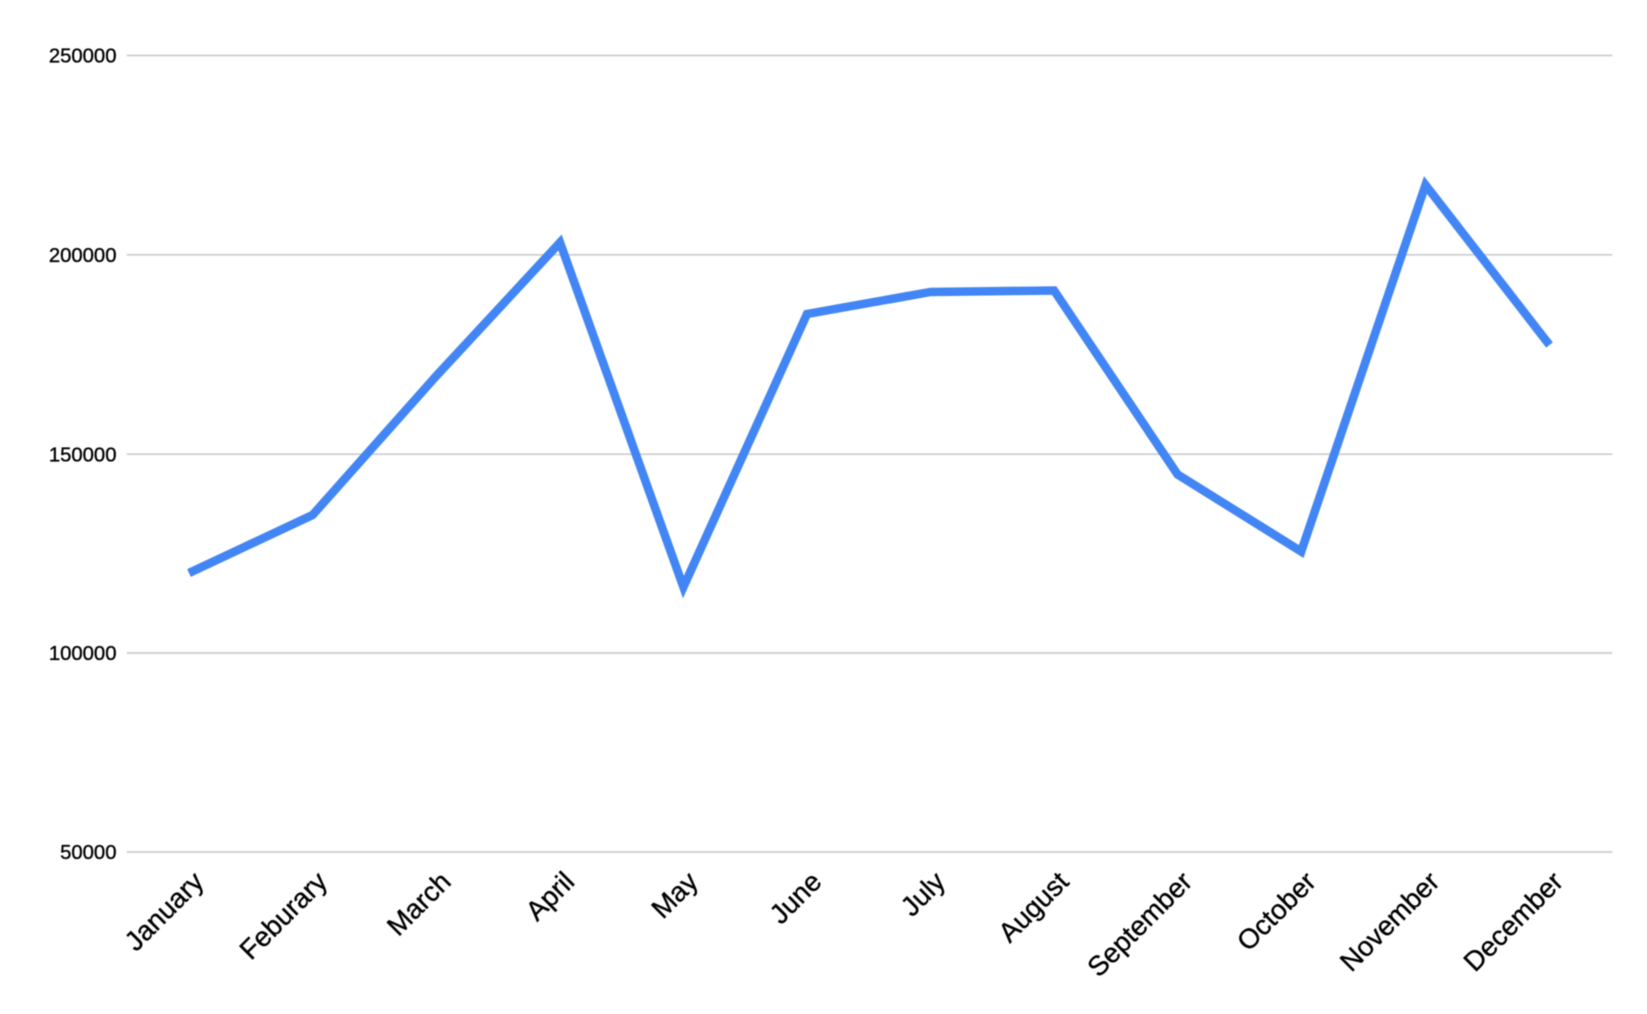  Describe the element at coordinates (83, 256) in the screenshot. I see `svg-text: 200000` at that location.